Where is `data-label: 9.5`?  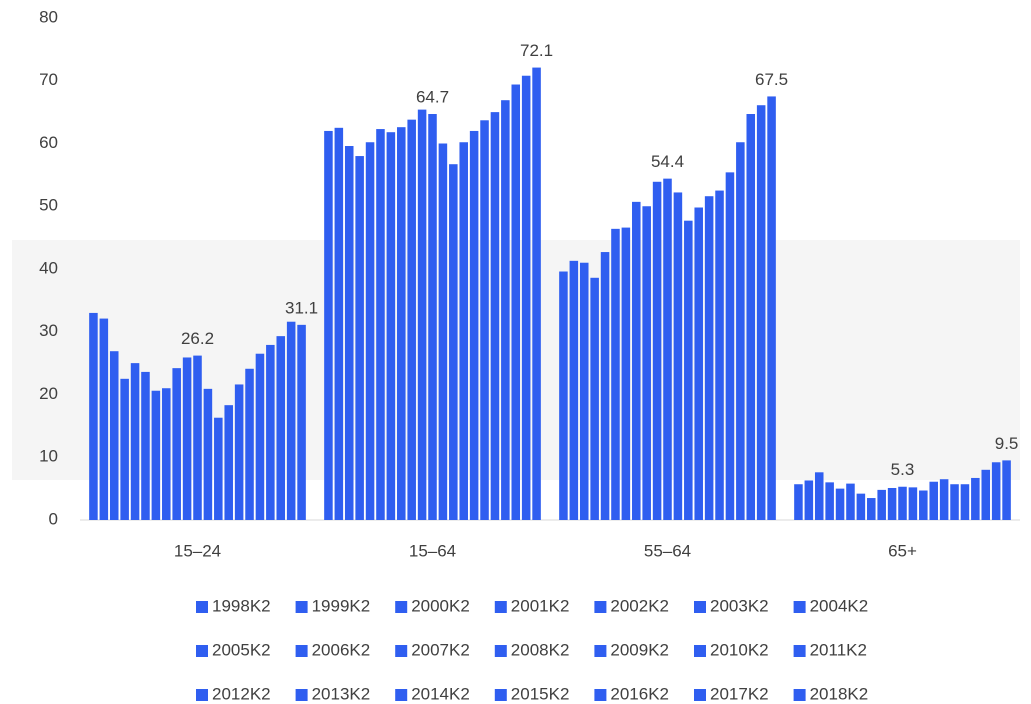 data-label: 9.5 is located at coordinates (1007, 443).